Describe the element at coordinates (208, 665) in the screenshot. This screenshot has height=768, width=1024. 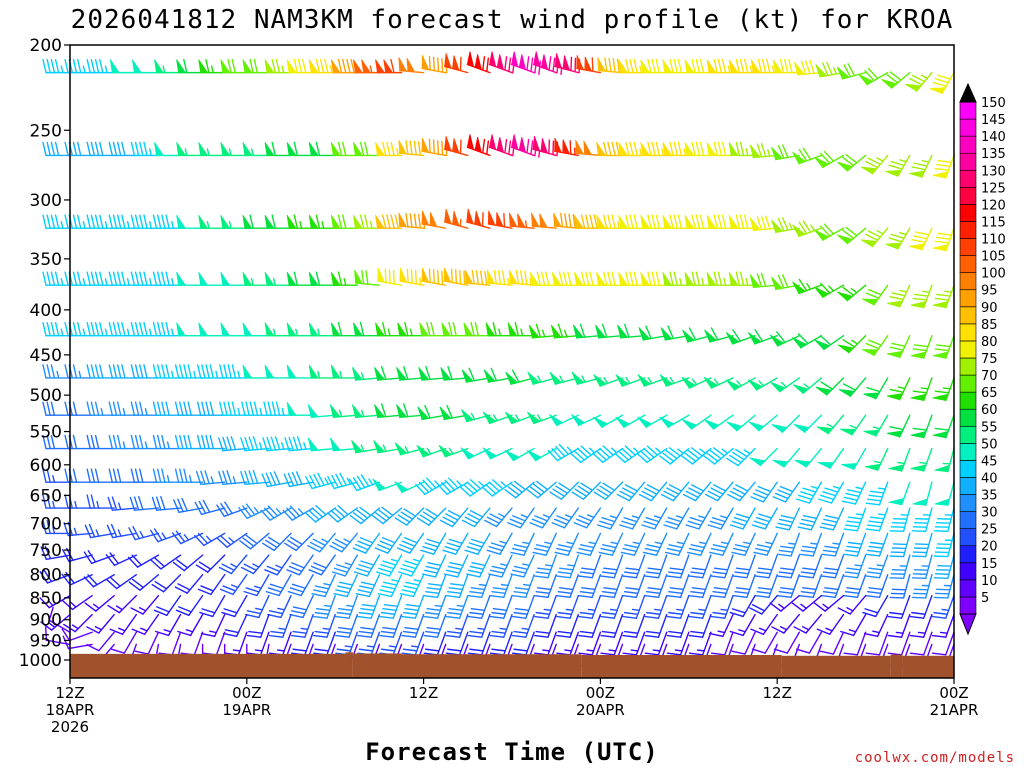
I see `terrain-segment` at that location.